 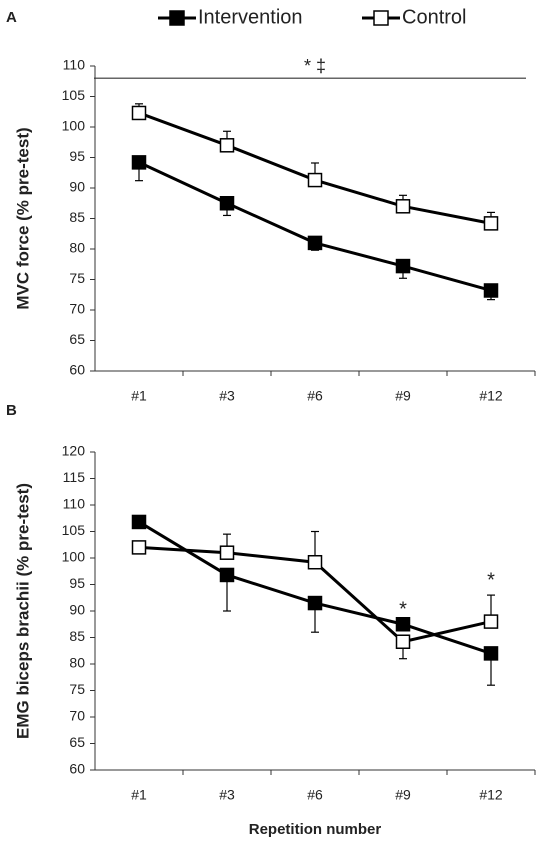 I want to click on legend-label: Control, so click(x=434, y=17).